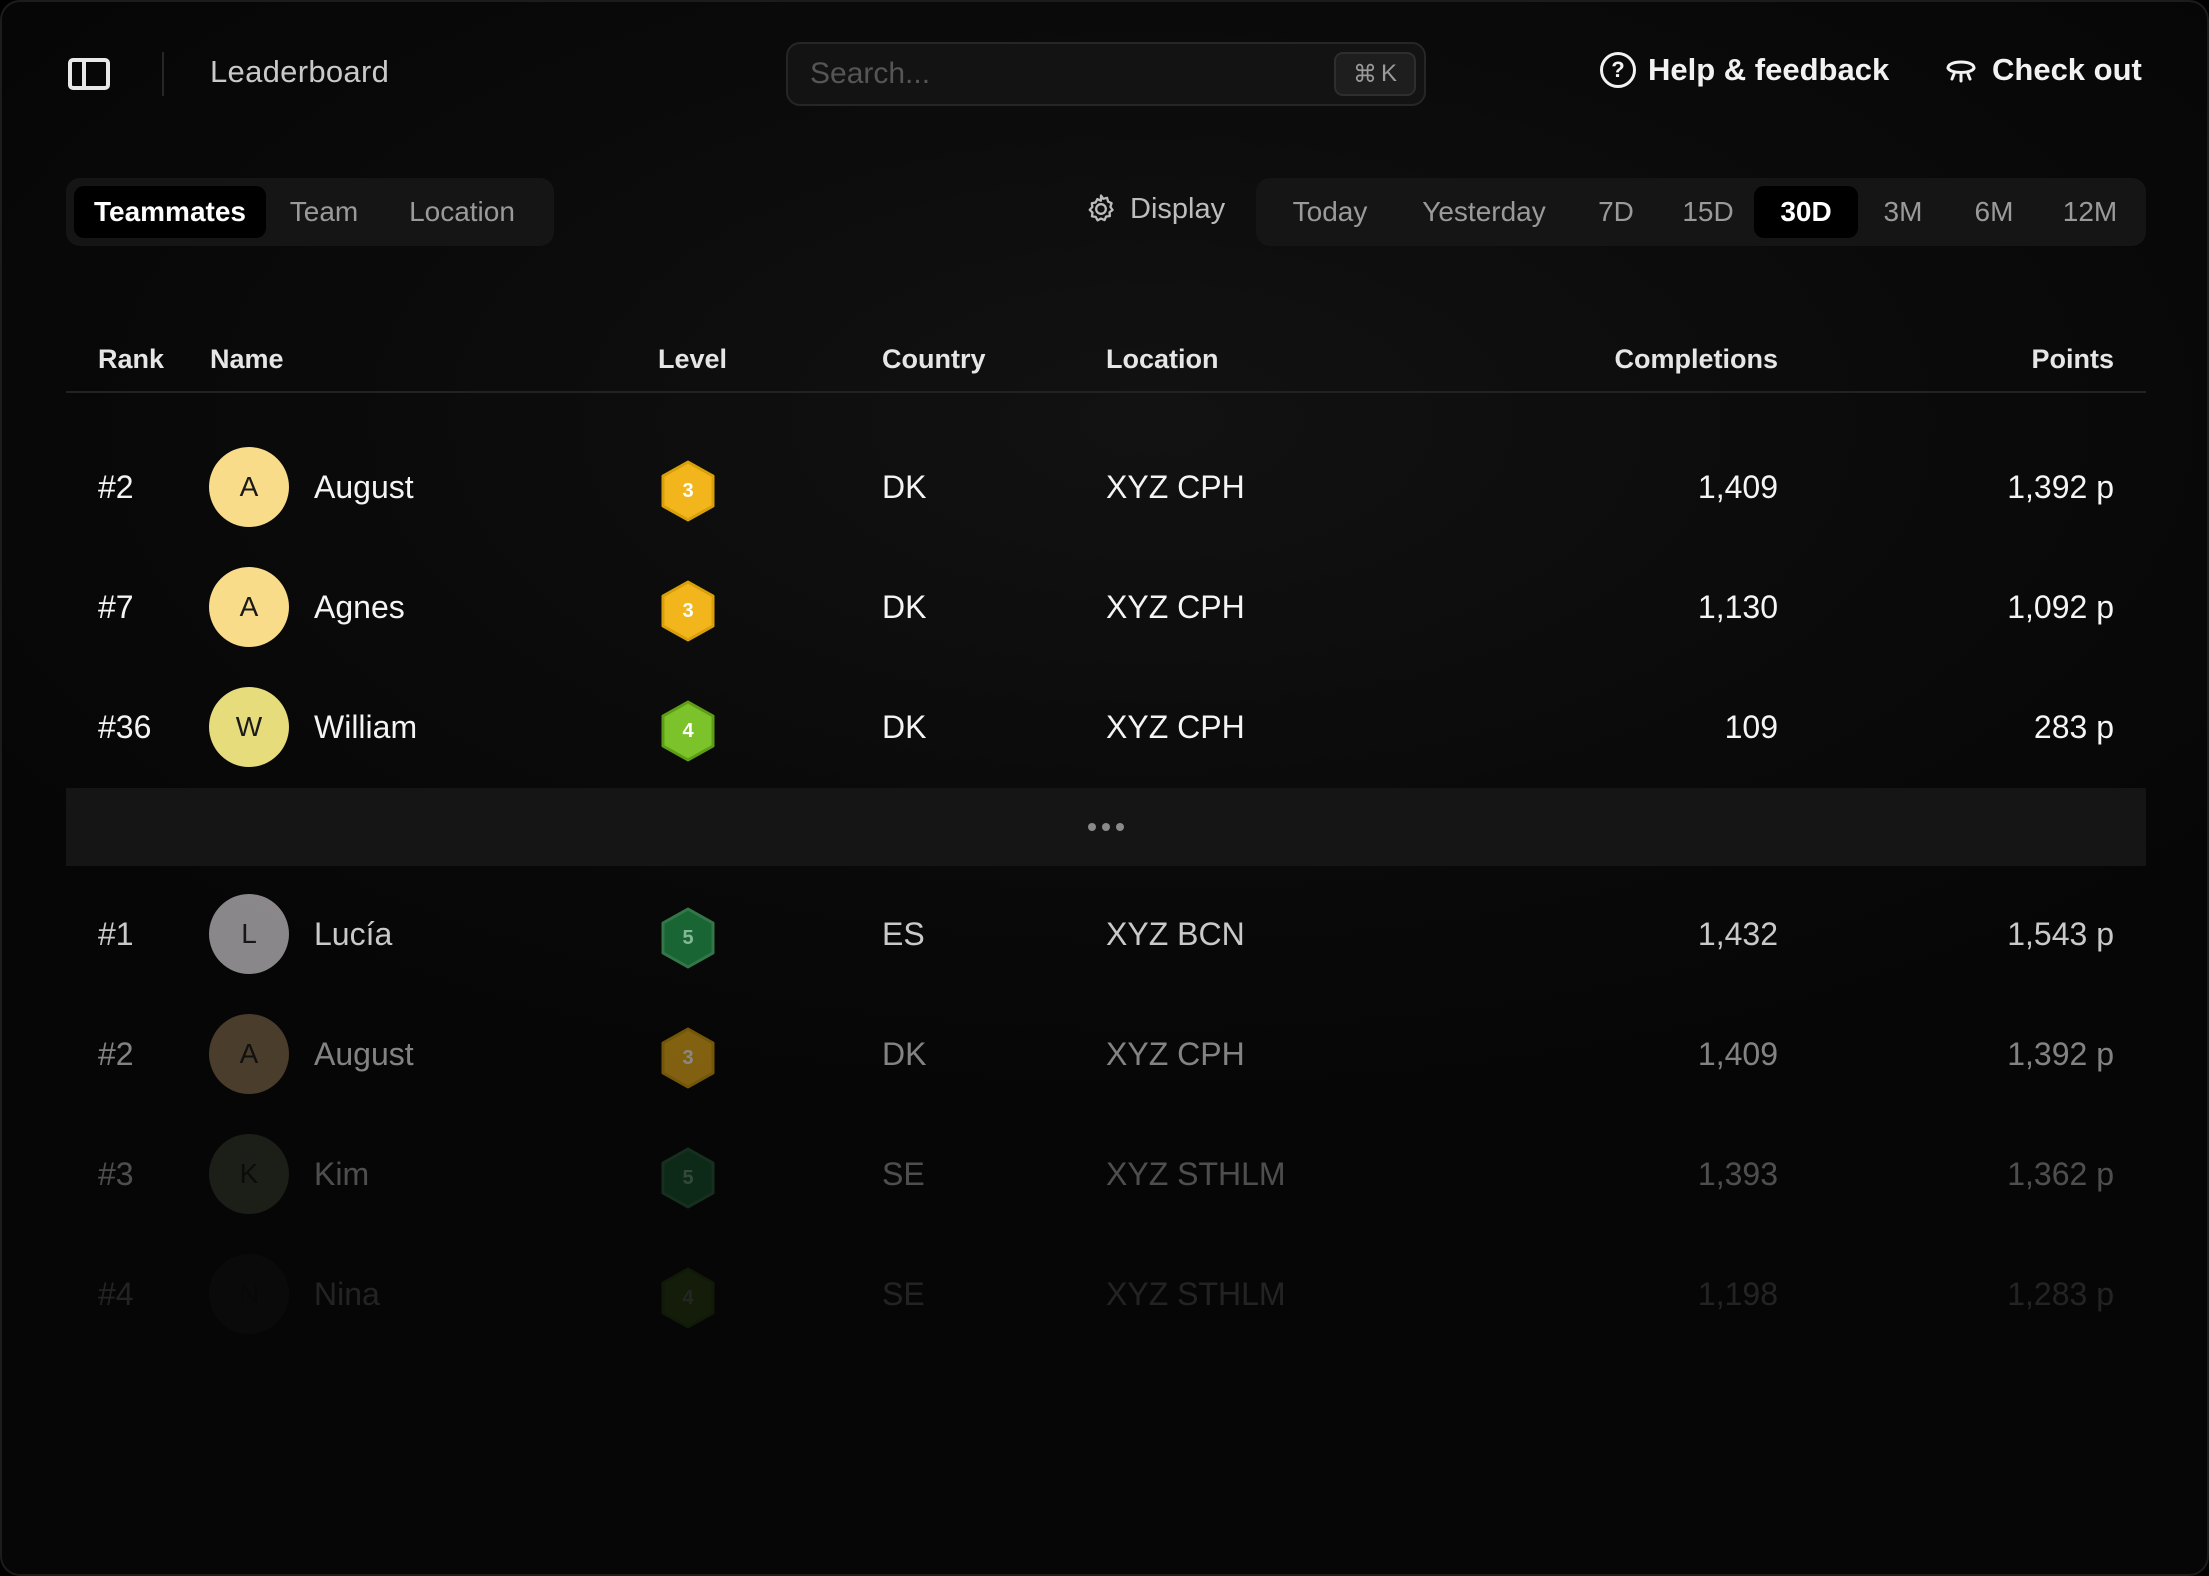  What do you see at coordinates (1106, 934) in the screenshot?
I see `table-row: #1 L Lucía 5 ES XYZ BCN 1,432 1,543 p` at bounding box center [1106, 934].